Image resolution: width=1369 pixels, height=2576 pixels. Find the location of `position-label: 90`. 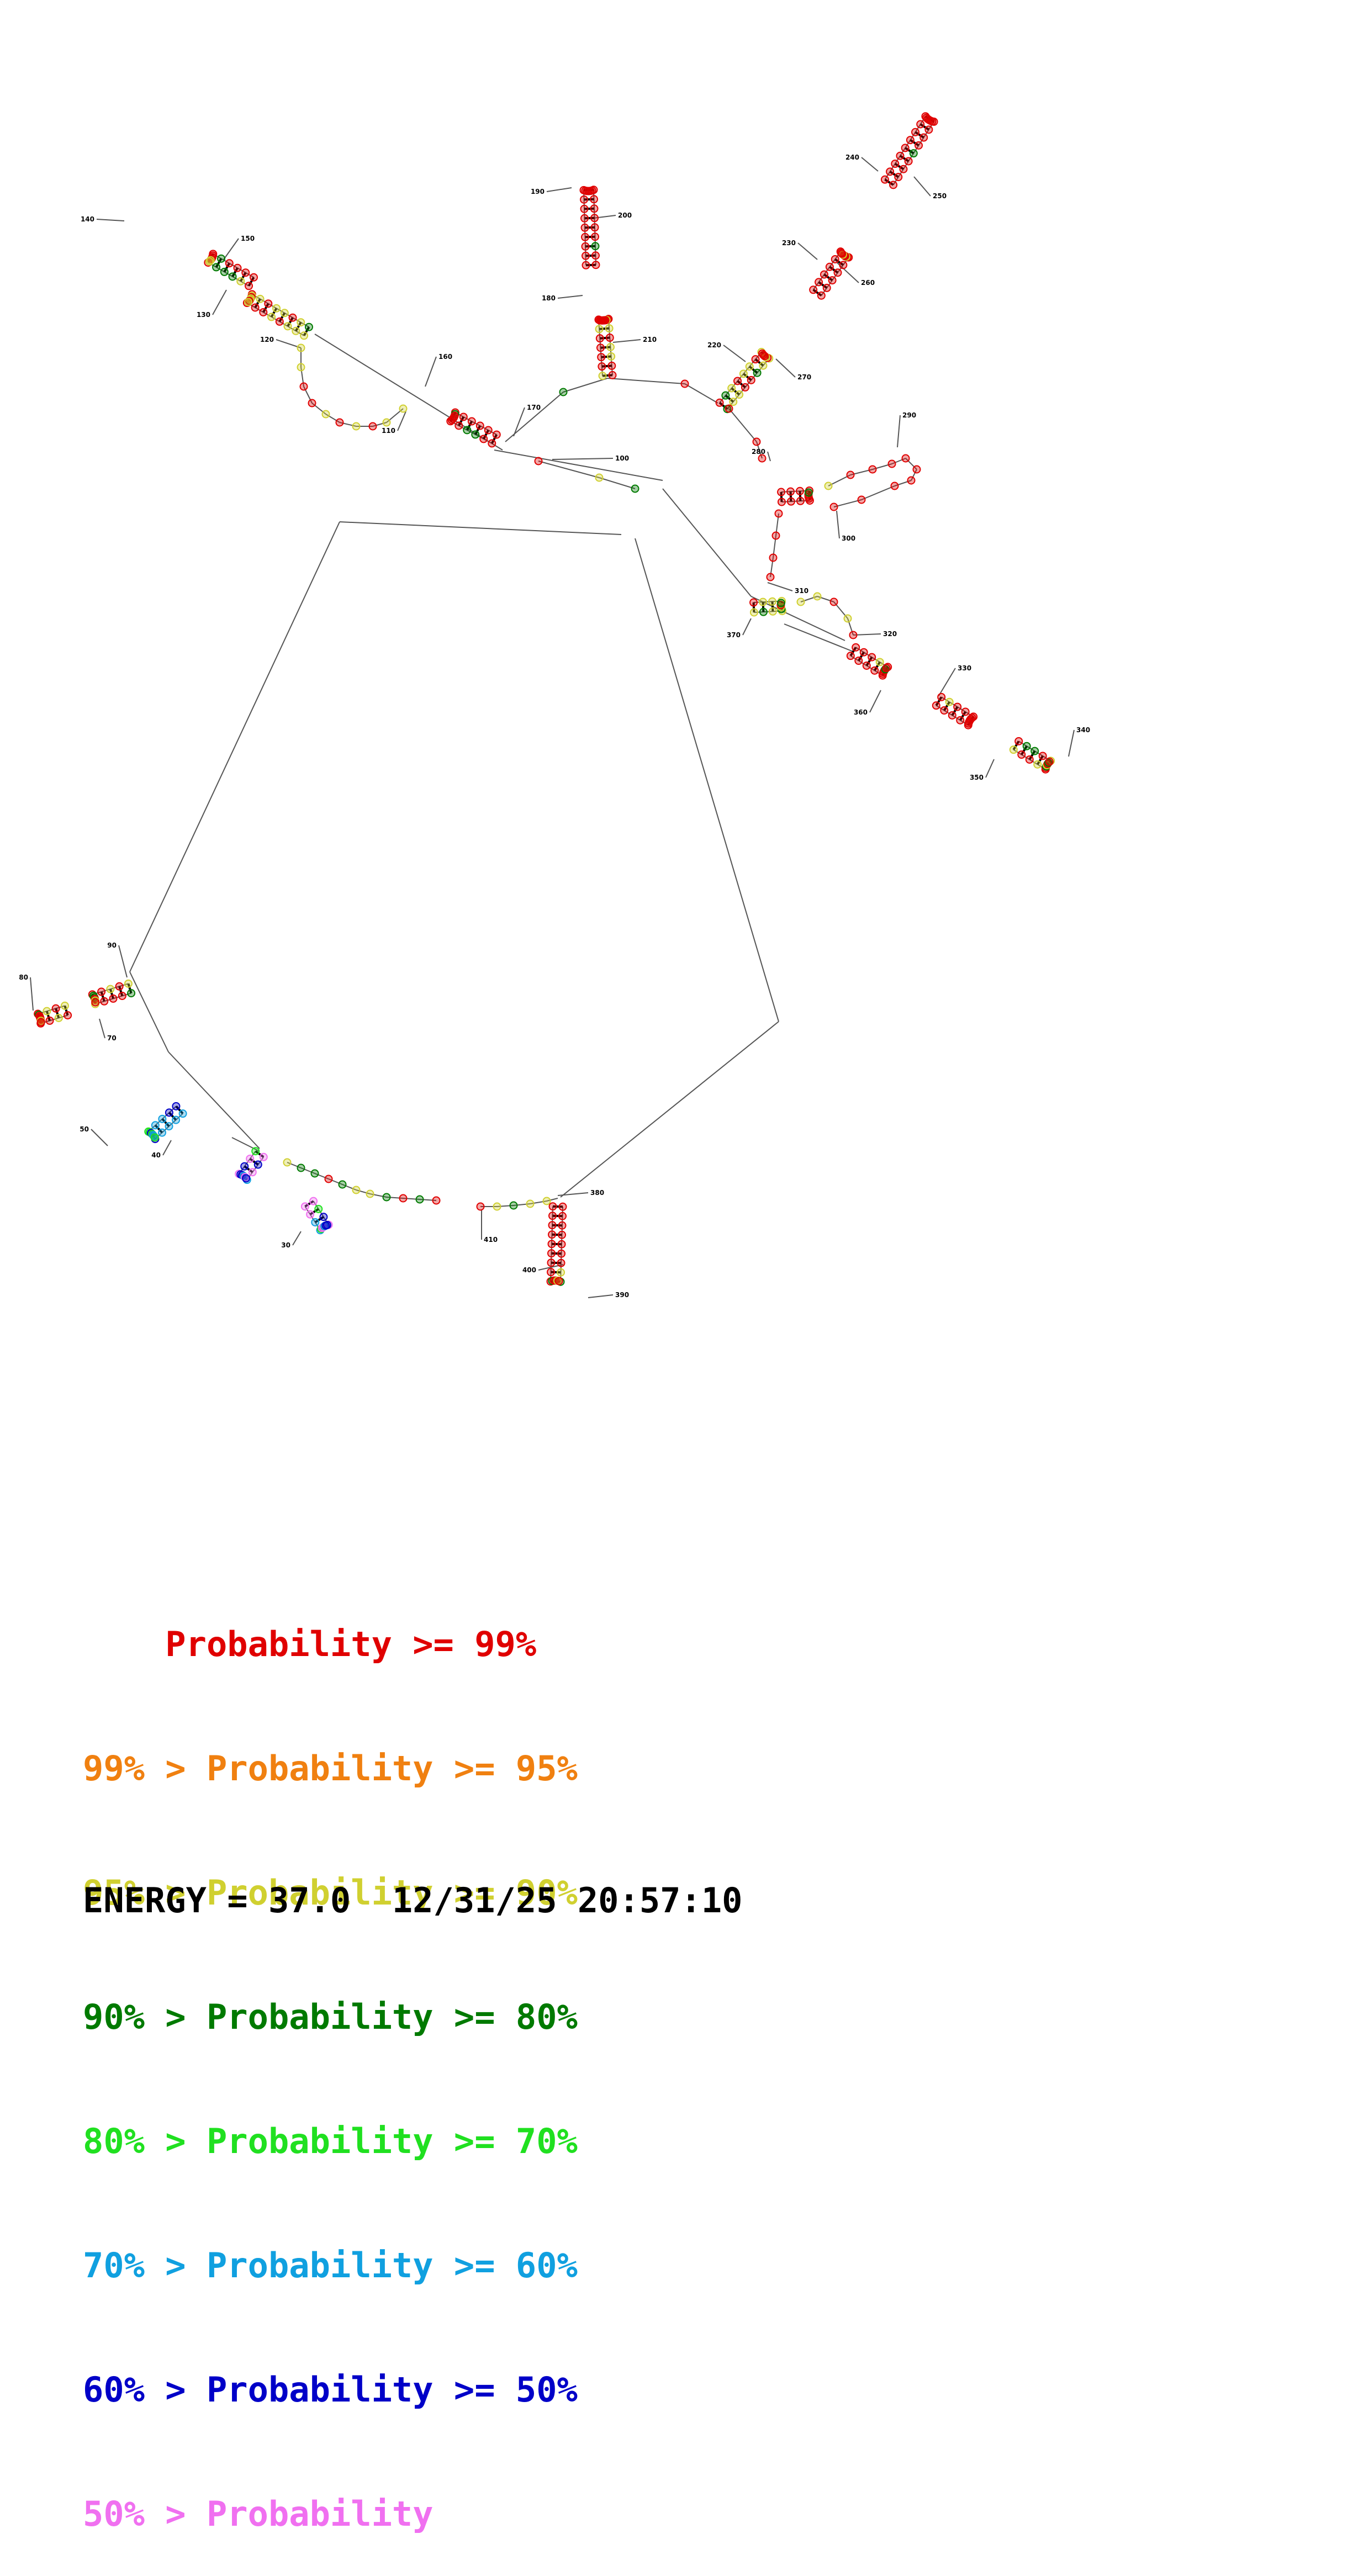

position-label: 90 is located at coordinates (112, 945).